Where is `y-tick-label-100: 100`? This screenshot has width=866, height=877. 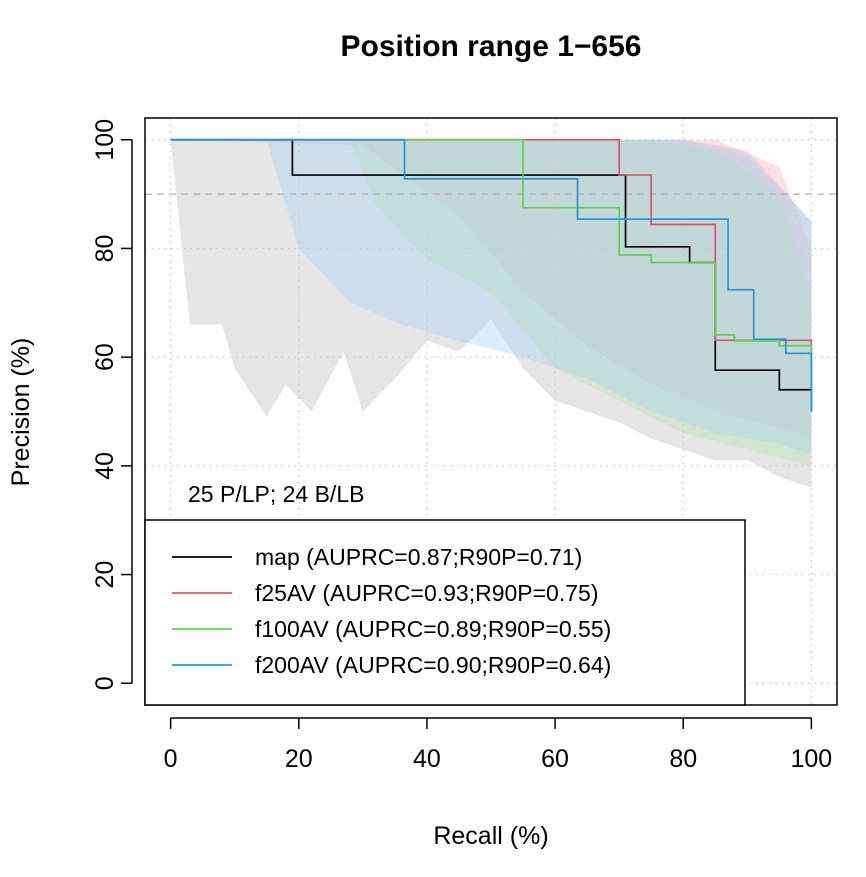 y-tick-label-100: 100 is located at coordinates (105, 140).